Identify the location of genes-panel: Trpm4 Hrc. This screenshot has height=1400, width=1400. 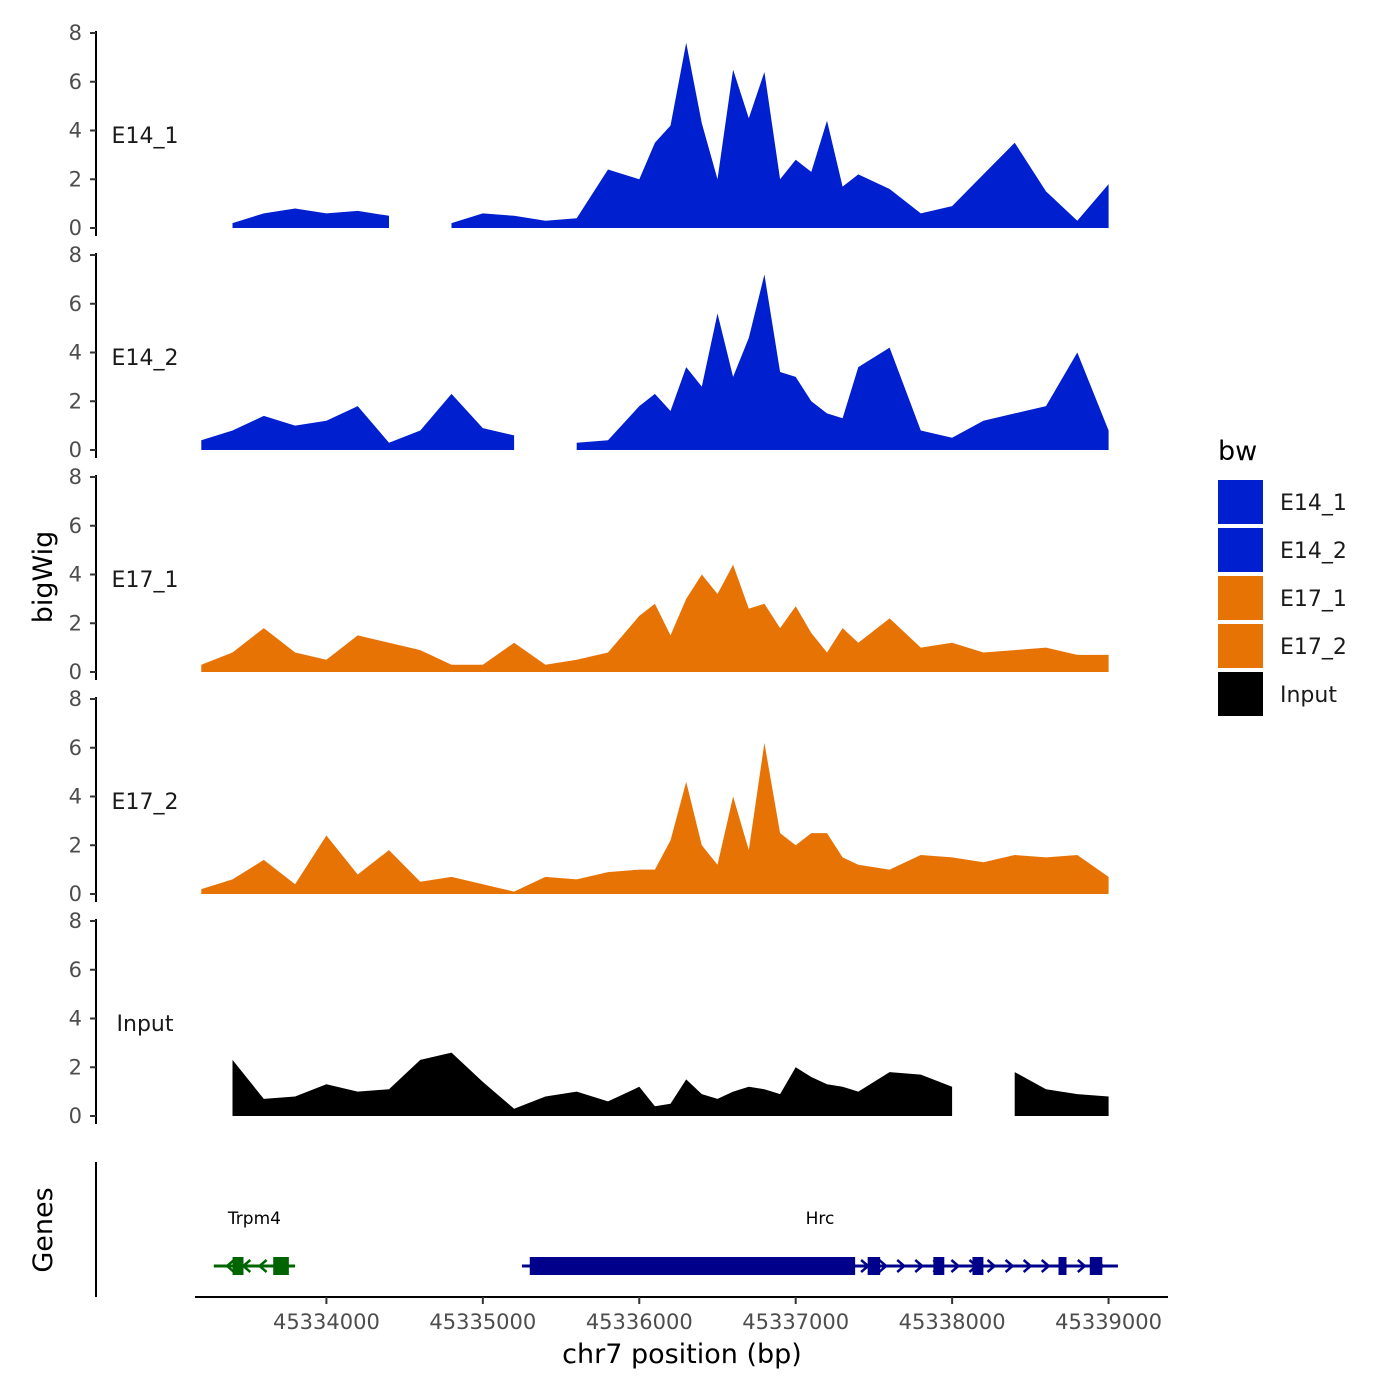
(606, 1229).